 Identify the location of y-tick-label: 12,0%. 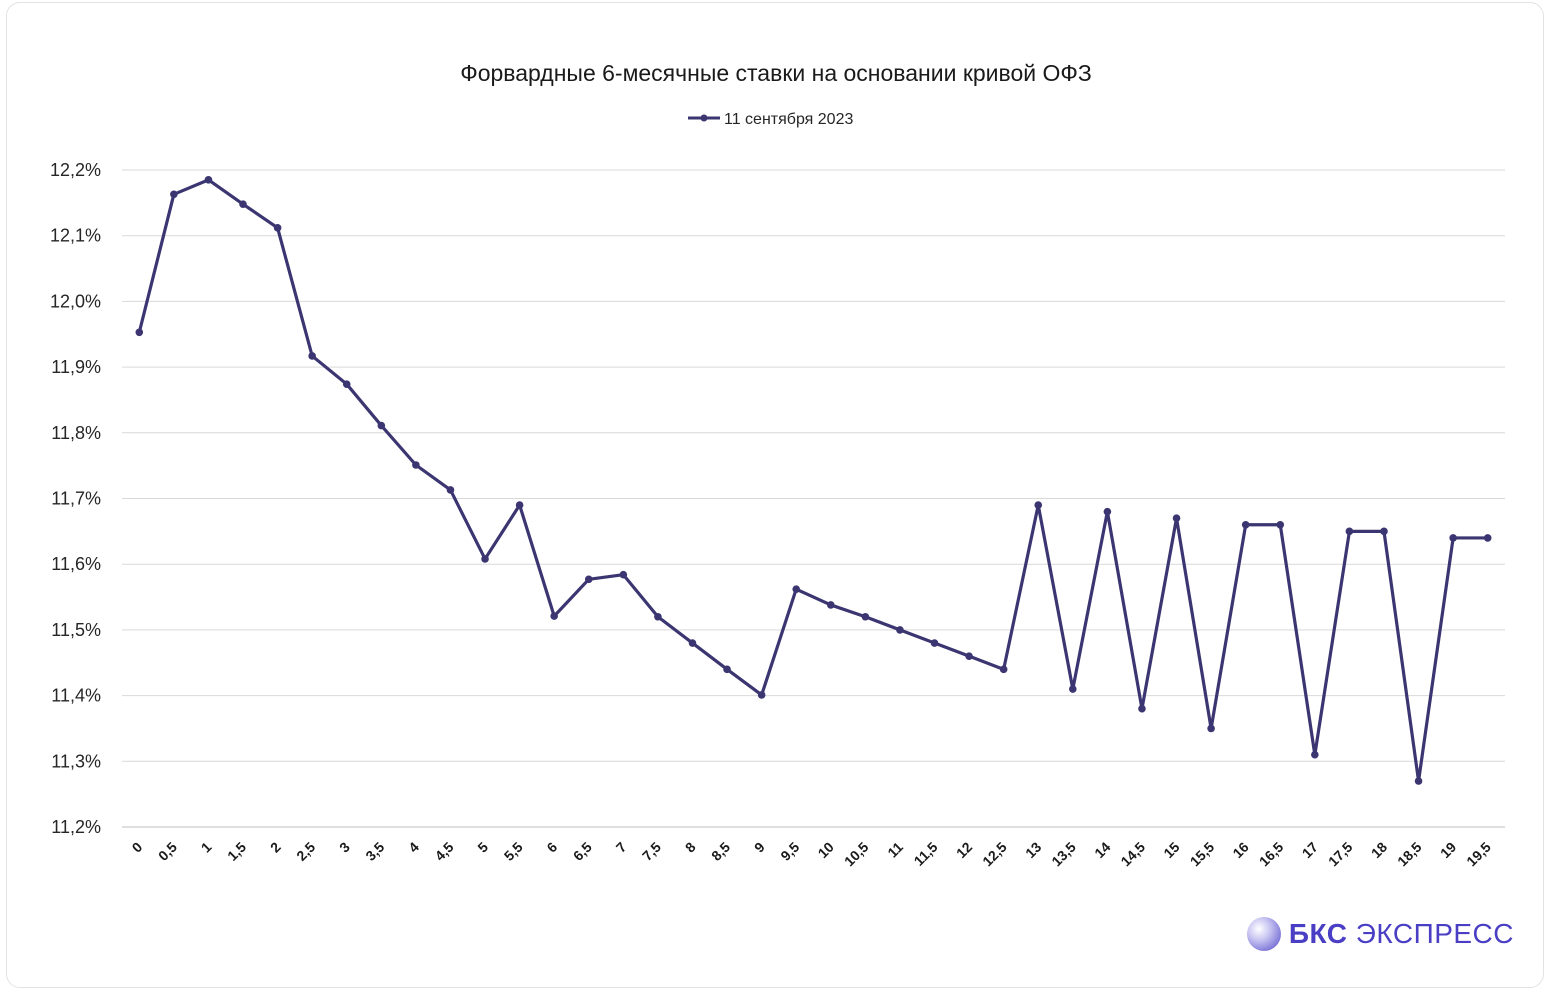
(75, 301).